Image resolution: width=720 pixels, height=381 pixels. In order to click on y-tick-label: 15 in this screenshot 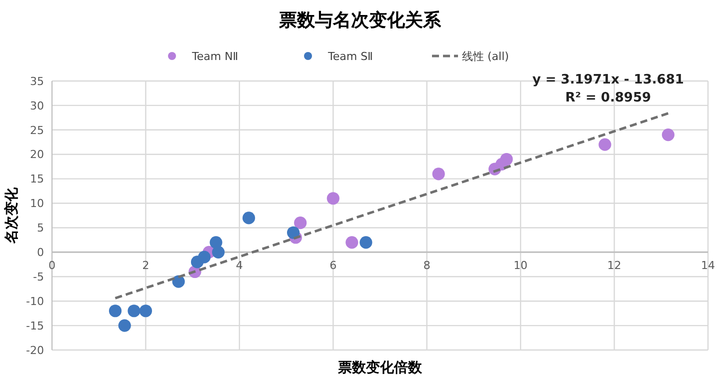, I will do `click(37, 179)`.